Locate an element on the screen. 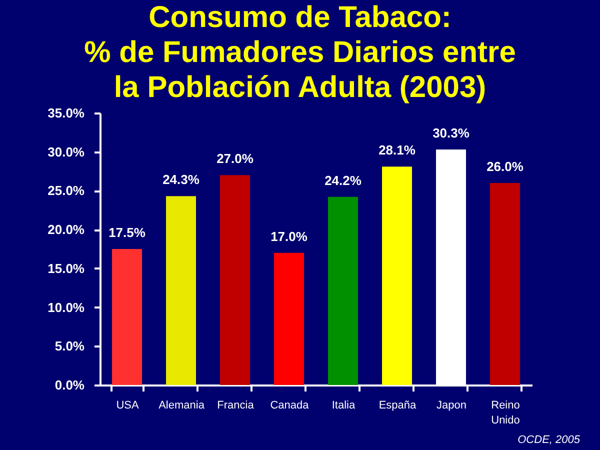 Image resolution: width=600 pixels, height=450 pixels. y-tick-label: 5.0% is located at coordinates (69, 346).